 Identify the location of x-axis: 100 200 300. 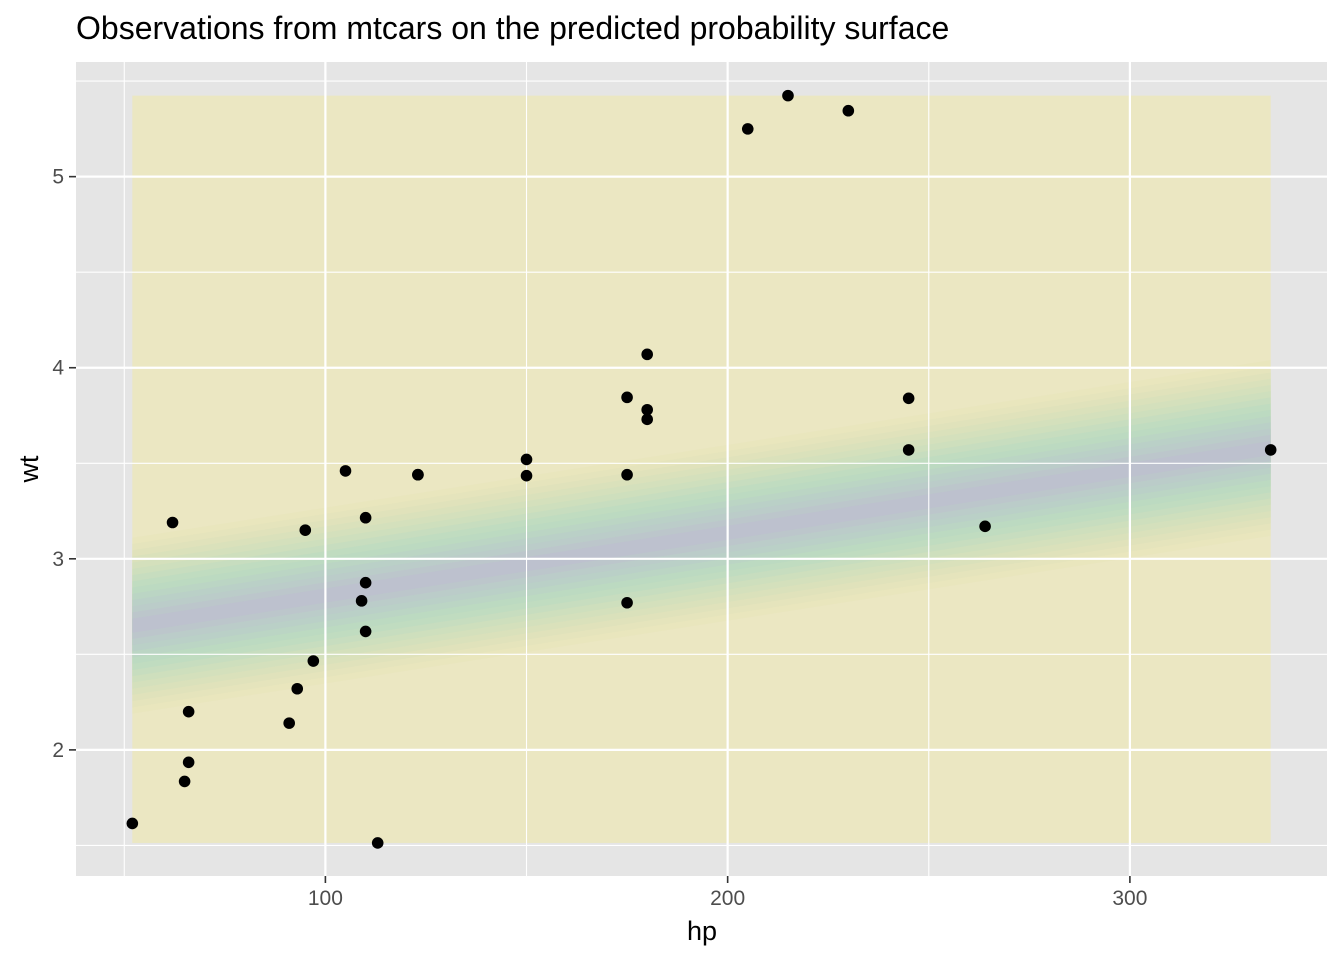
(727, 893).